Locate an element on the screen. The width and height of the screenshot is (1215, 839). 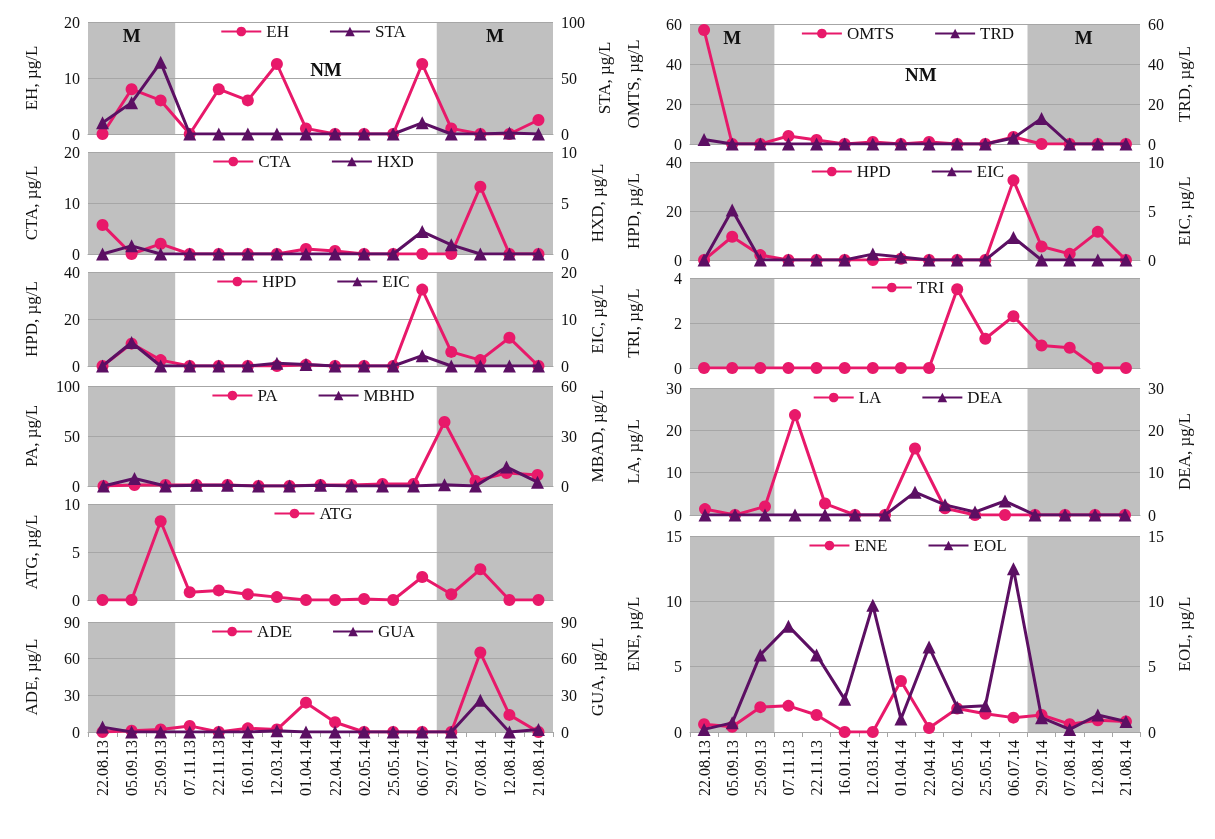
x-tick-label: 02.05.14 is located at coordinates (364, 768).